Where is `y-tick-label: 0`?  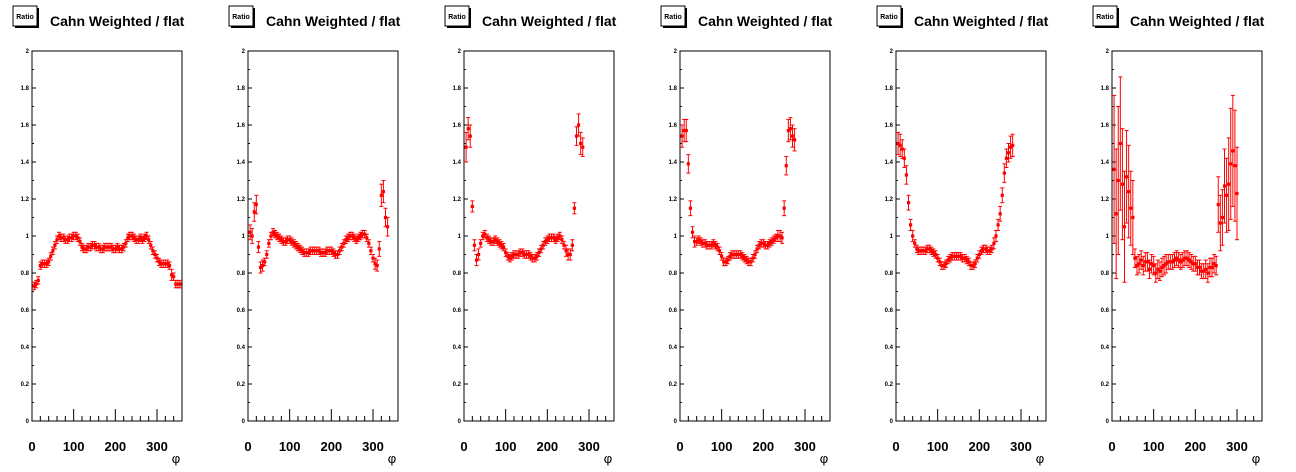 y-tick-label: 0 is located at coordinates (244, 422).